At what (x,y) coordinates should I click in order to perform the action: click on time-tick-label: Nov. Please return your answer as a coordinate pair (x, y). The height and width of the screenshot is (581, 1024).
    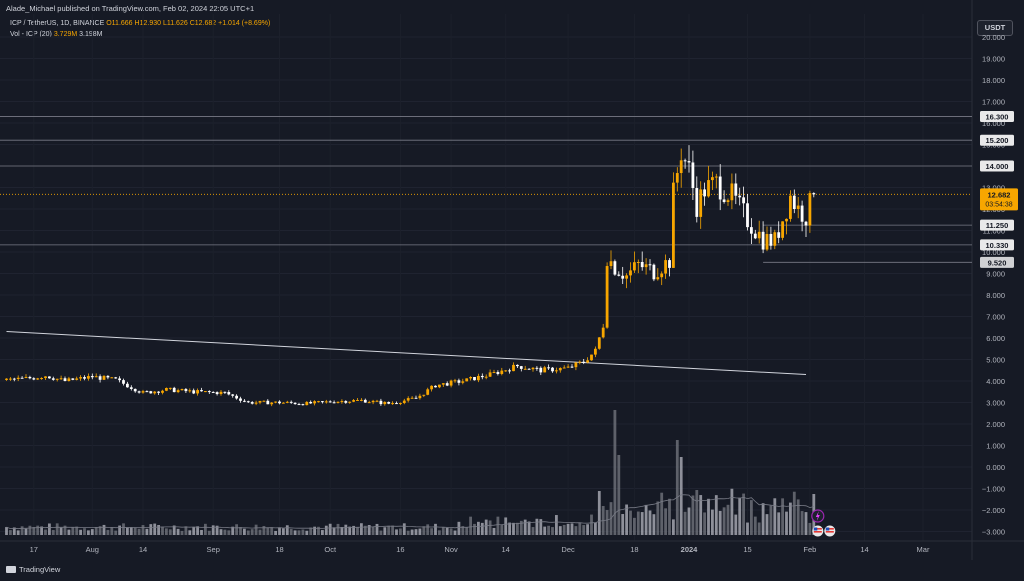
    Looking at the image, I should click on (451, 549).